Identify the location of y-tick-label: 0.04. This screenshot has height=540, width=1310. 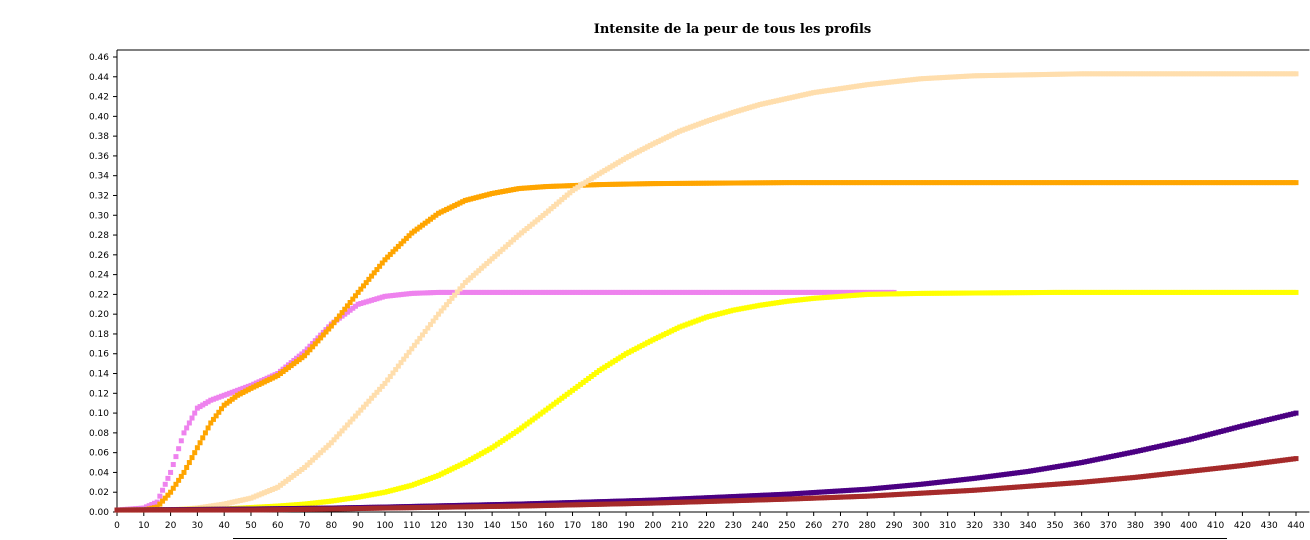
(99, 473).